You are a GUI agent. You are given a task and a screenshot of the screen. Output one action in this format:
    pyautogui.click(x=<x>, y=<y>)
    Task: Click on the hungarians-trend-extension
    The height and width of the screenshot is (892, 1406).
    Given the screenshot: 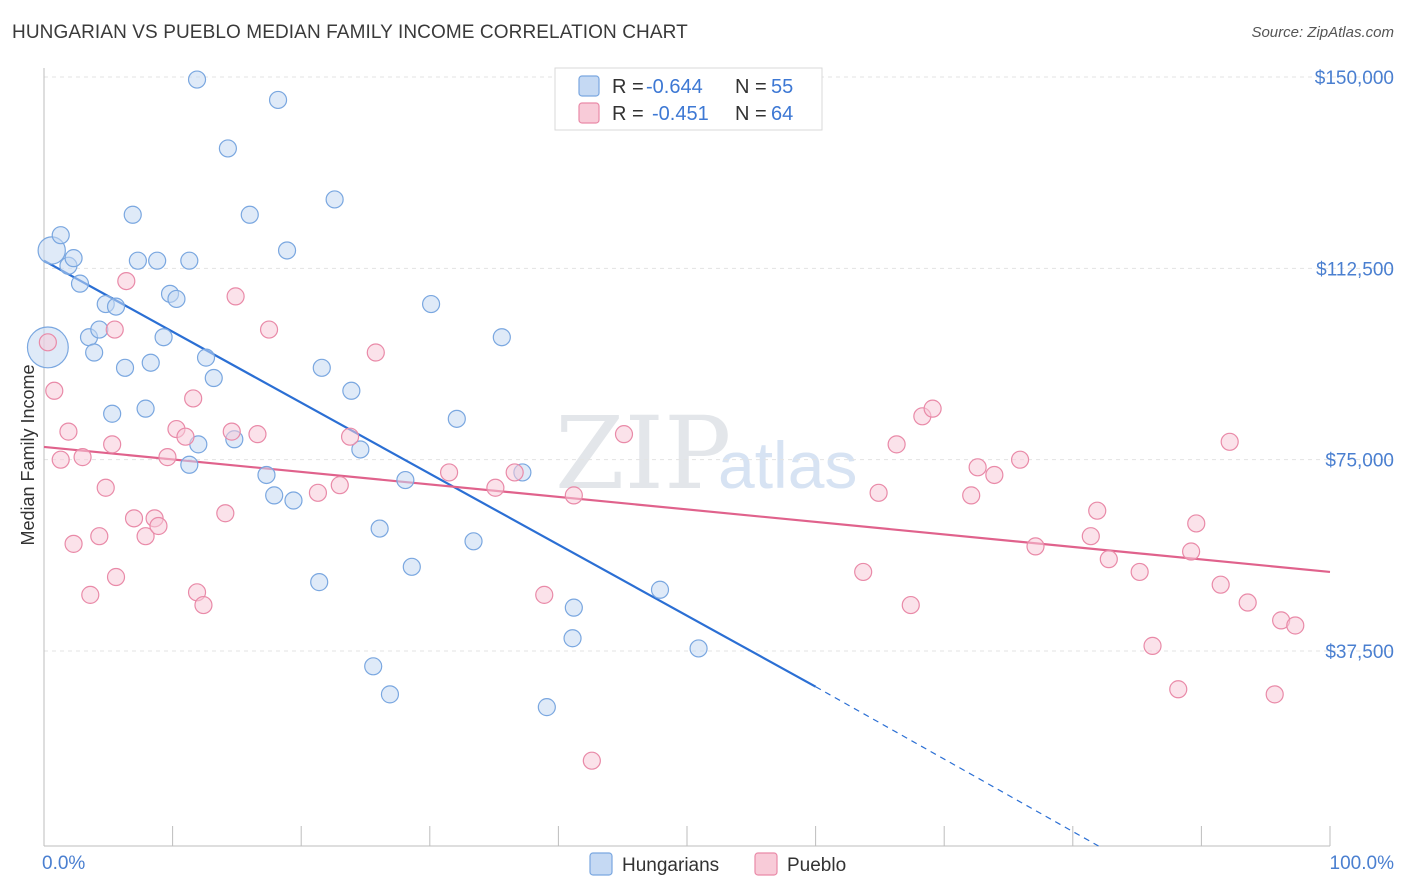 What is the action you would take?
    pyautogui.click(x=957, y=766)
    